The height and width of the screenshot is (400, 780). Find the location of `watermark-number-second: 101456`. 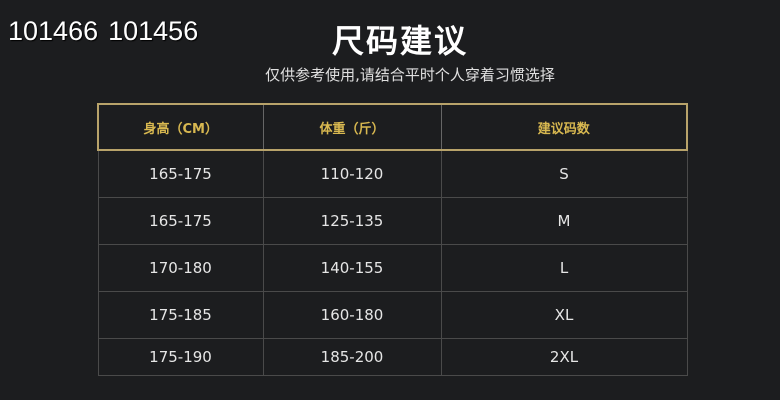

watermark-number-second: 101456 is located at coordinates (153, 31).